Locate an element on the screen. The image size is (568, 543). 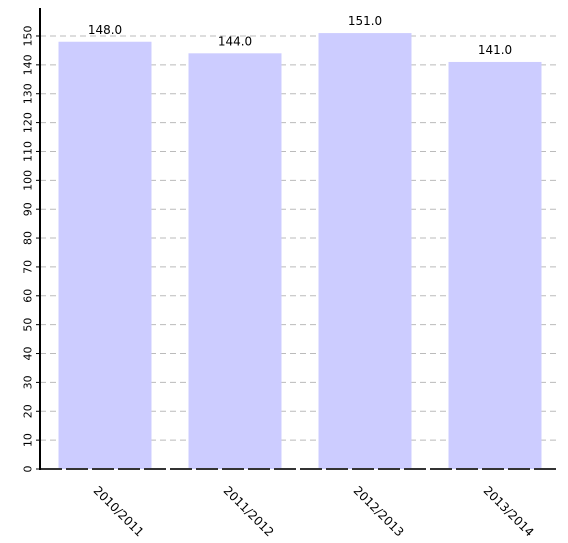
bar-data-label: 141.0 is located at coordinates (495, 50).